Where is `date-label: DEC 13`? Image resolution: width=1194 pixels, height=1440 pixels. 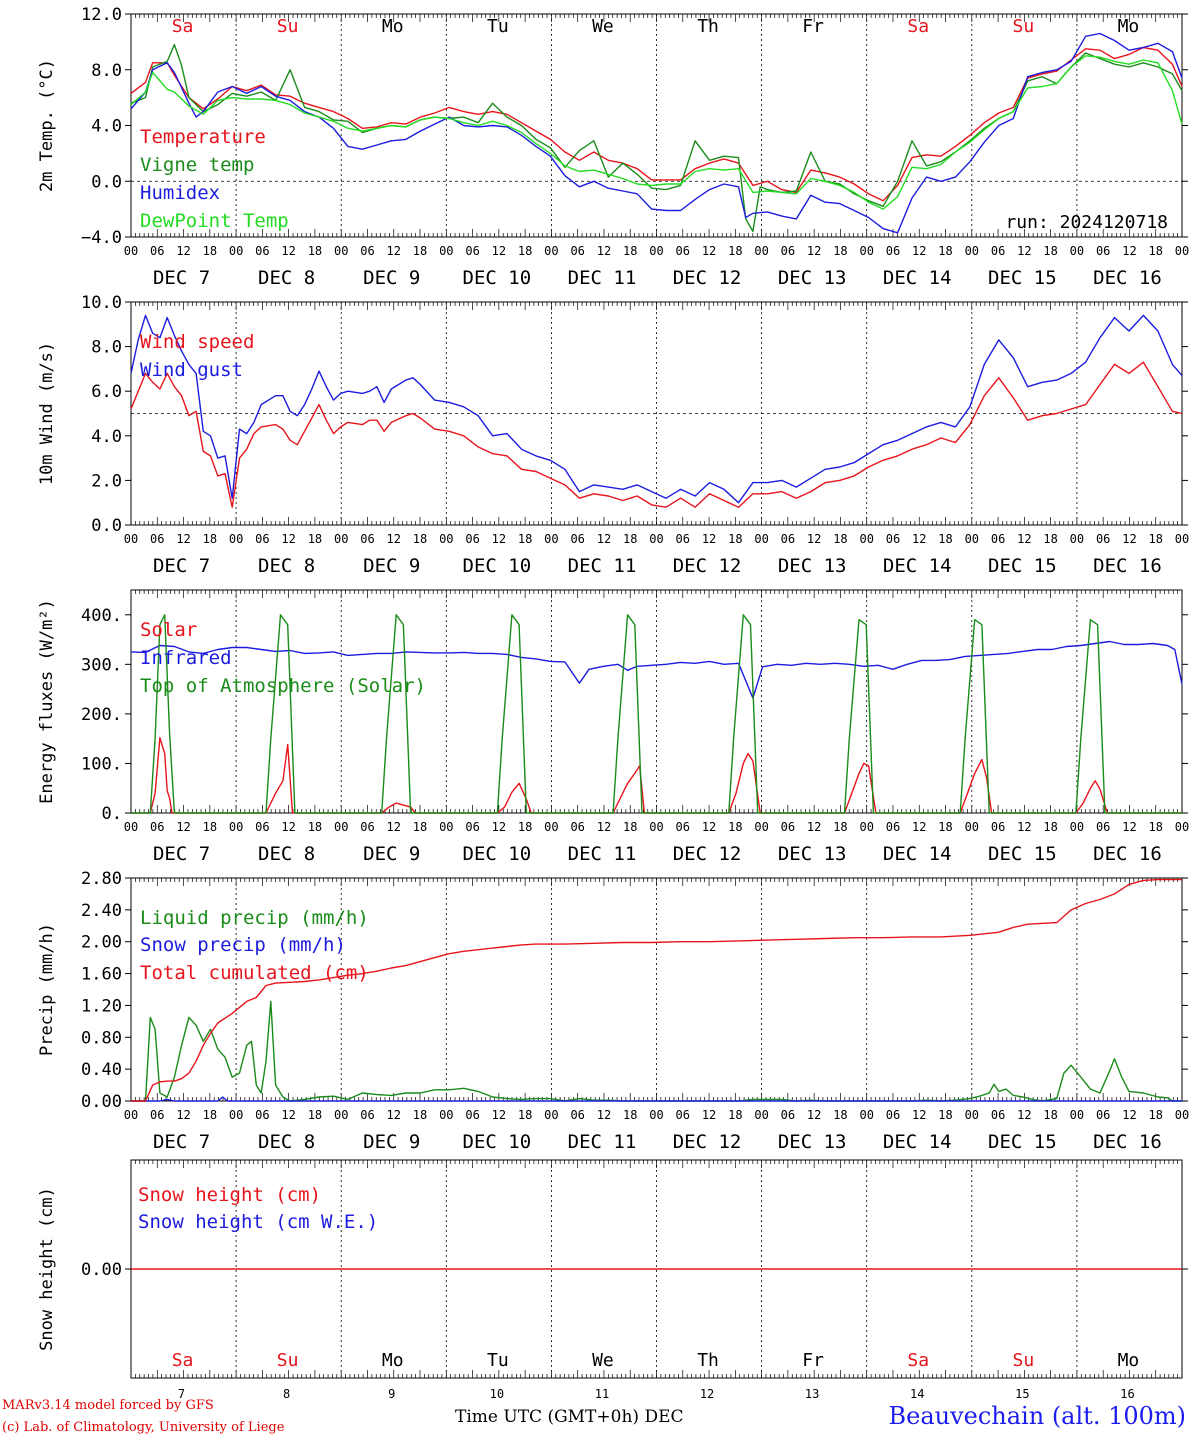 date-label: DEC 13 is located at coordinates (812, 278).